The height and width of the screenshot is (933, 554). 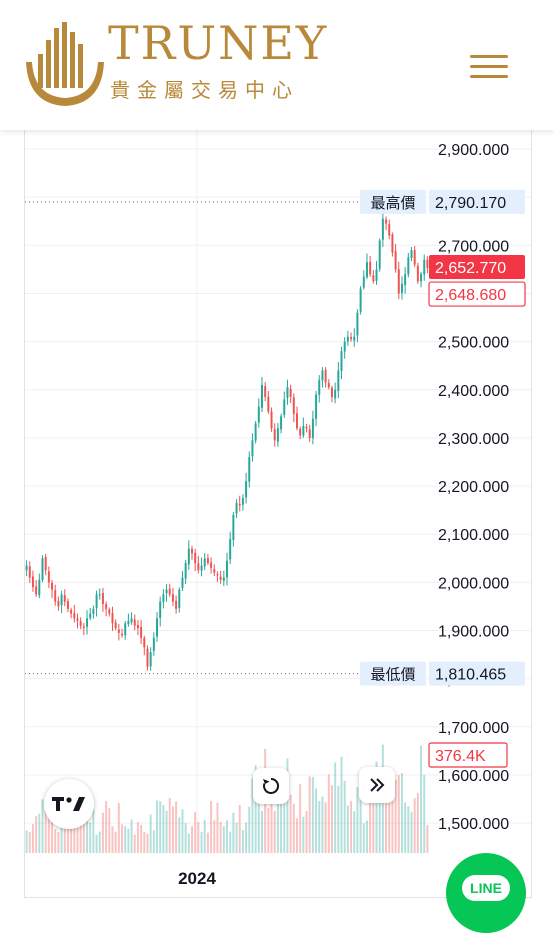 What do you see at coordinates (486, 888) in the screenshot?
I see `line-label: LINE` at bounding box center [486, 888].